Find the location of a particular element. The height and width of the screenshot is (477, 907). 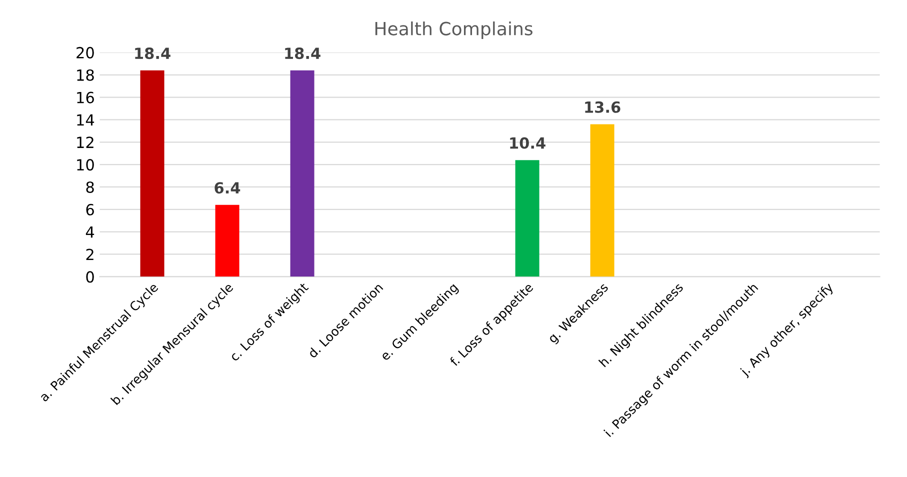

y-tick-label: 8 is located at coordinates (90, 187).